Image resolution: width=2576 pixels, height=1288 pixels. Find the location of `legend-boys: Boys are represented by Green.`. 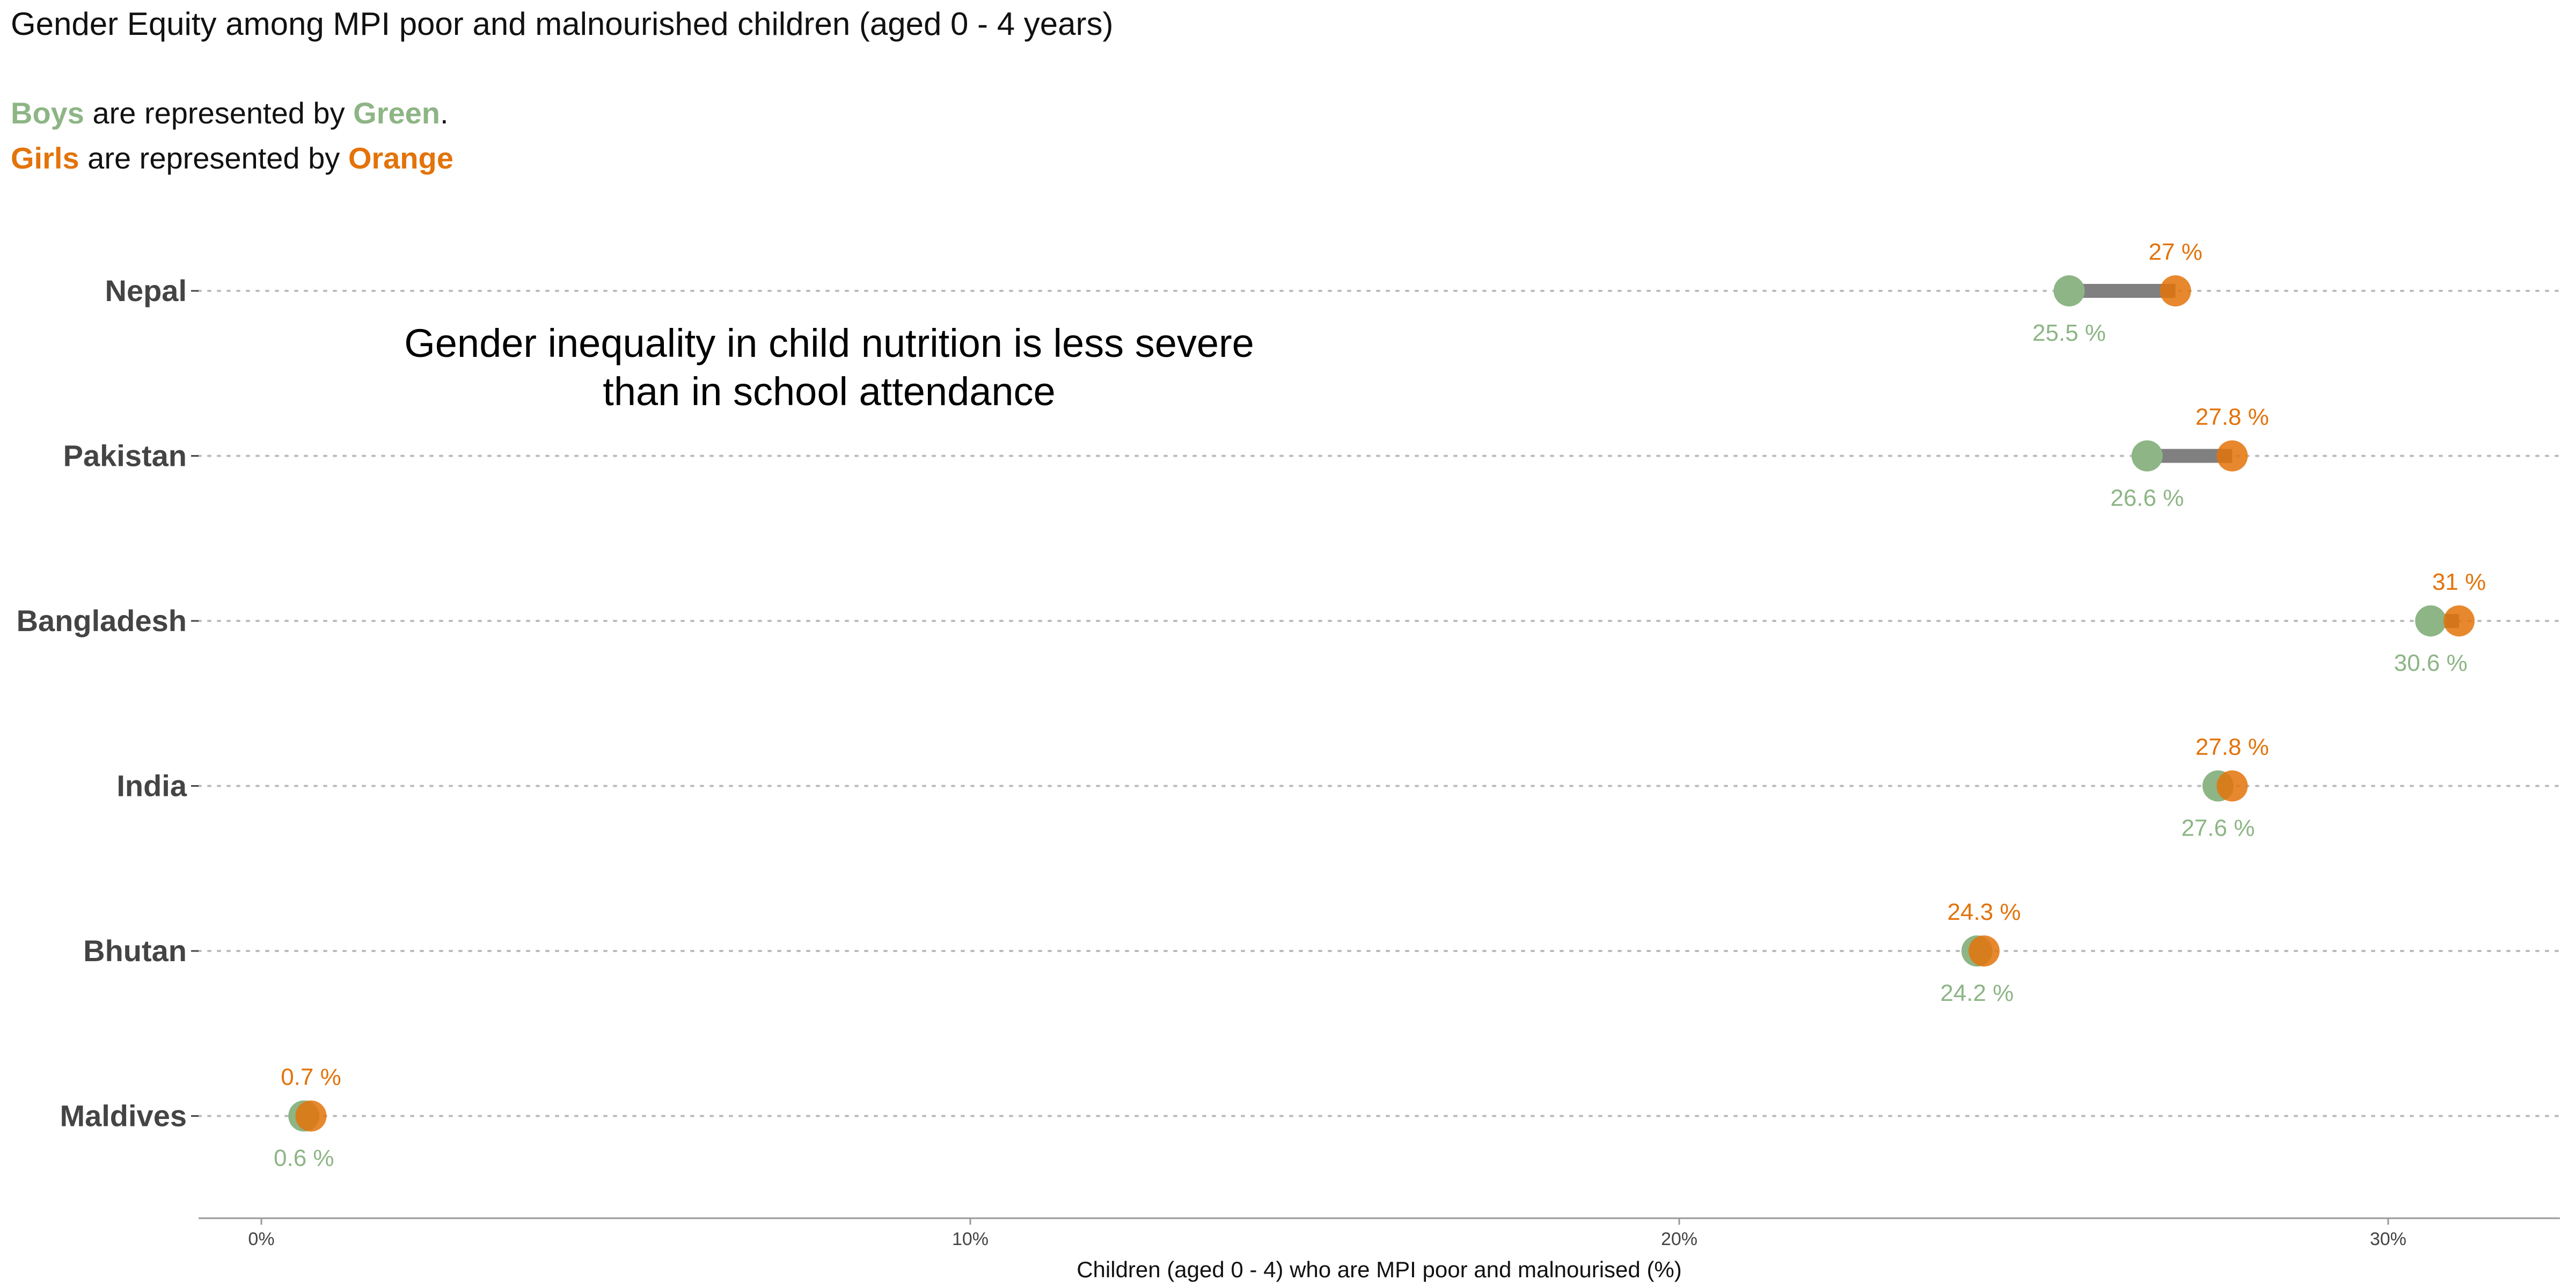

legend-boys: Boys are represented by Green. is located at coordinates (230, 113).